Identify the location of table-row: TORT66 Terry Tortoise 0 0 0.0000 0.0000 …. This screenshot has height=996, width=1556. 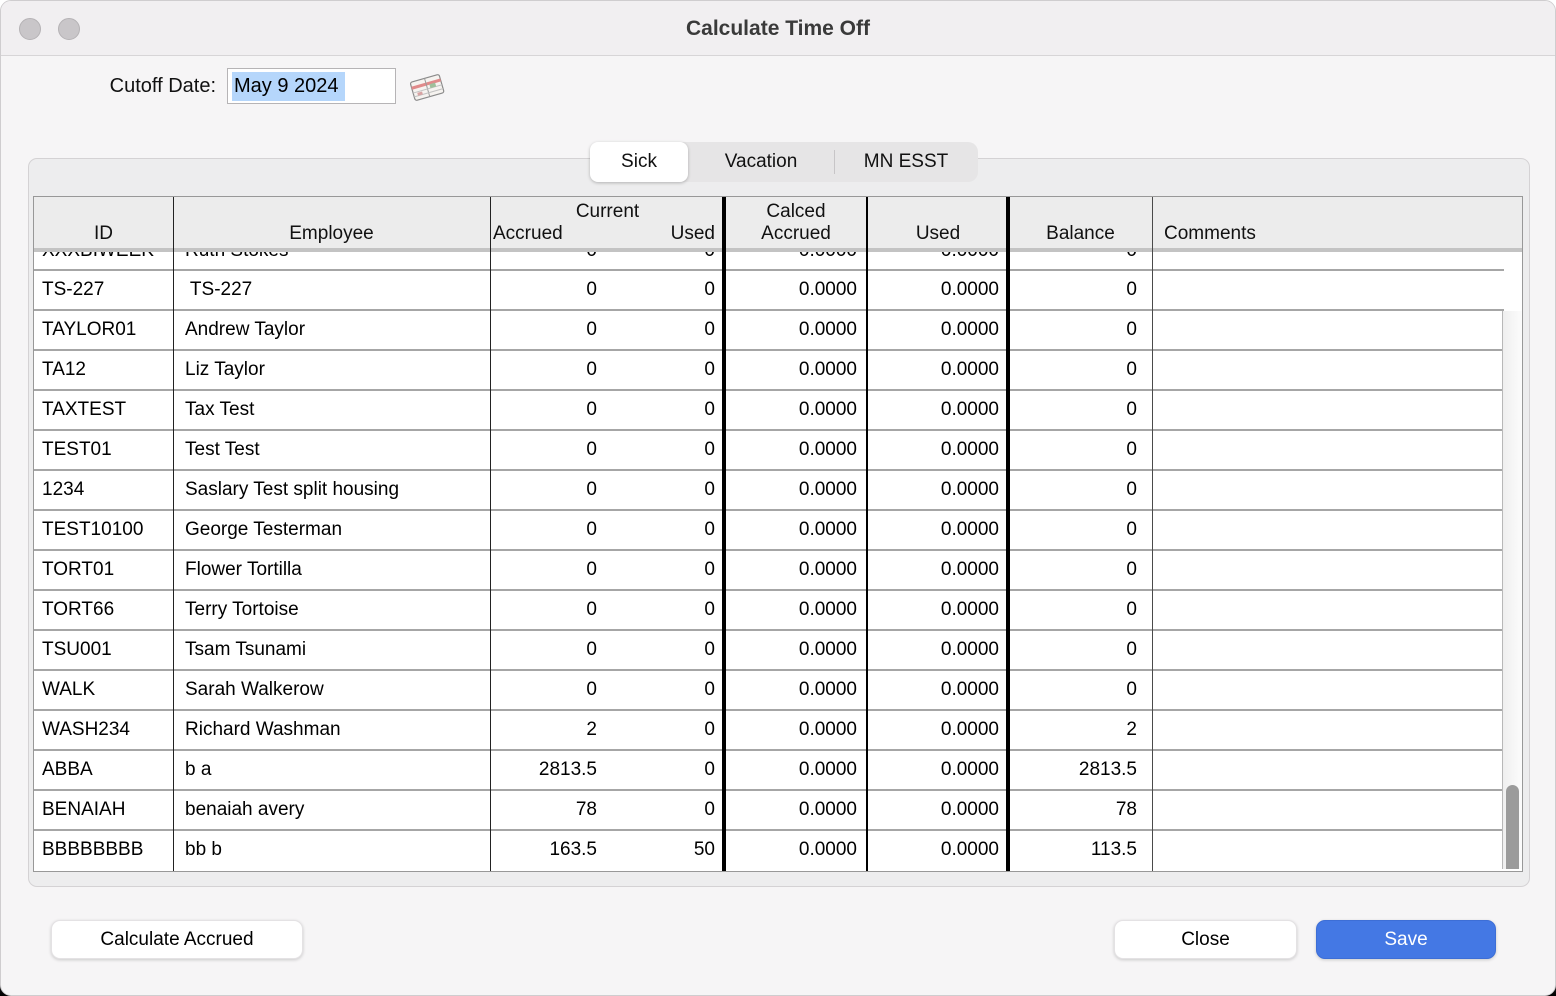
(769, 609).